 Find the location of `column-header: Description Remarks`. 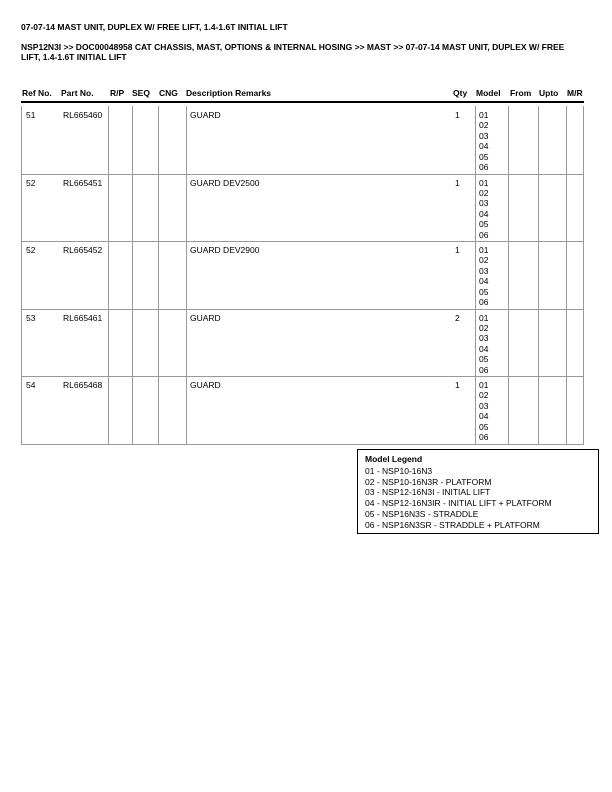

column-header: Description Remarks is located at coordinates (229, 93).